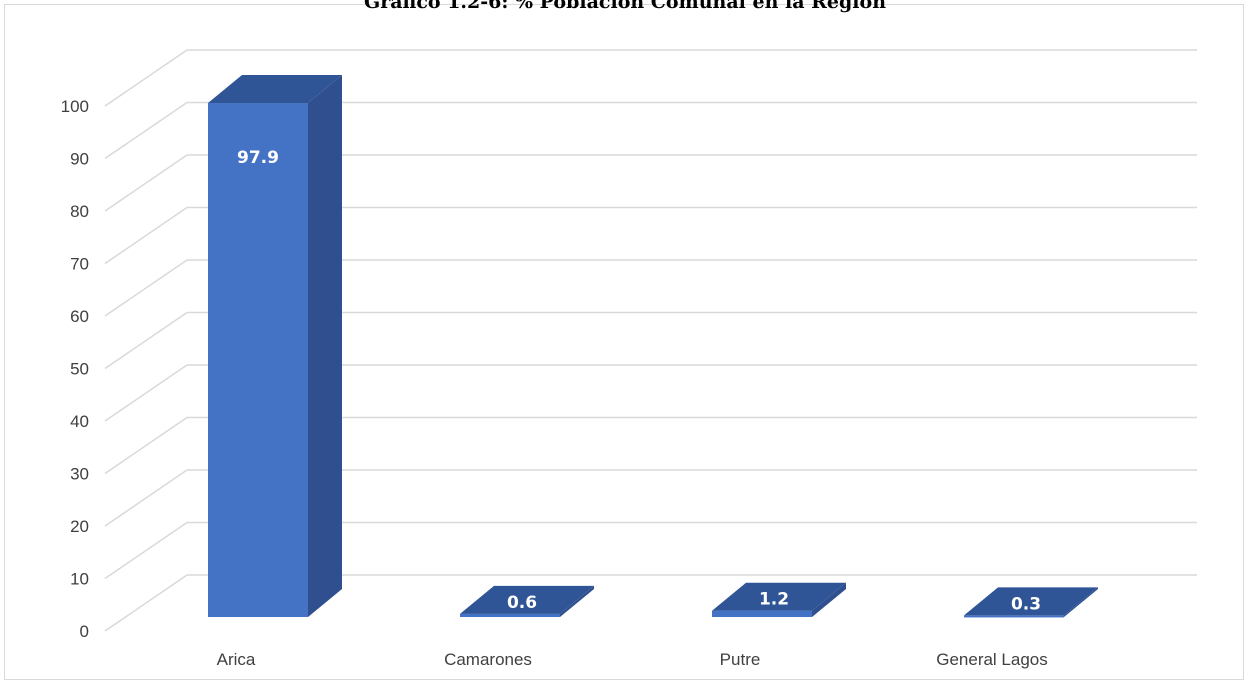 This screenshot has width=1249, height=684. I want to click on data-label: 0.6, so click(522, 603).